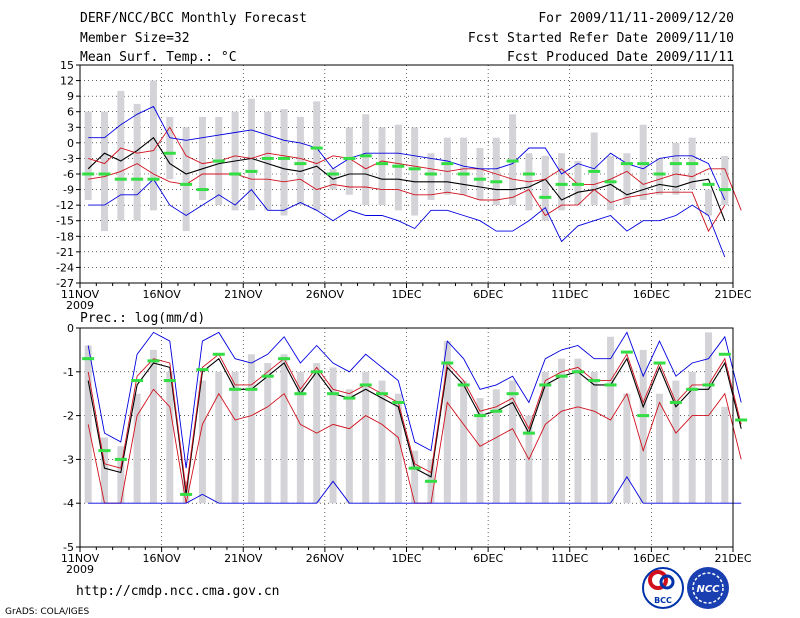  Describe the element at coordinates (65, 267) in the screenshot. I see `temp-ytick-label: -24` at that location.